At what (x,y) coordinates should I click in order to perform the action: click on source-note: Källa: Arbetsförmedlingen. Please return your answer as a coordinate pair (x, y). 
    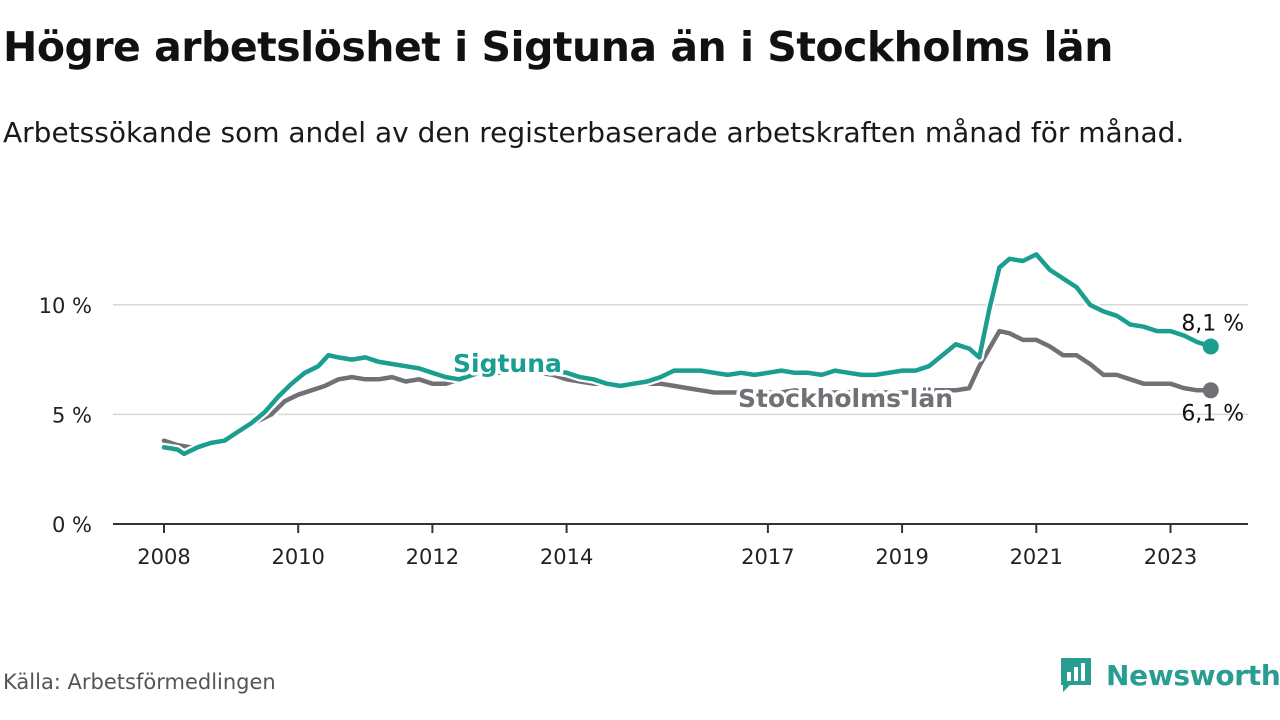
    Looking at the image, I should click on (139, 682).